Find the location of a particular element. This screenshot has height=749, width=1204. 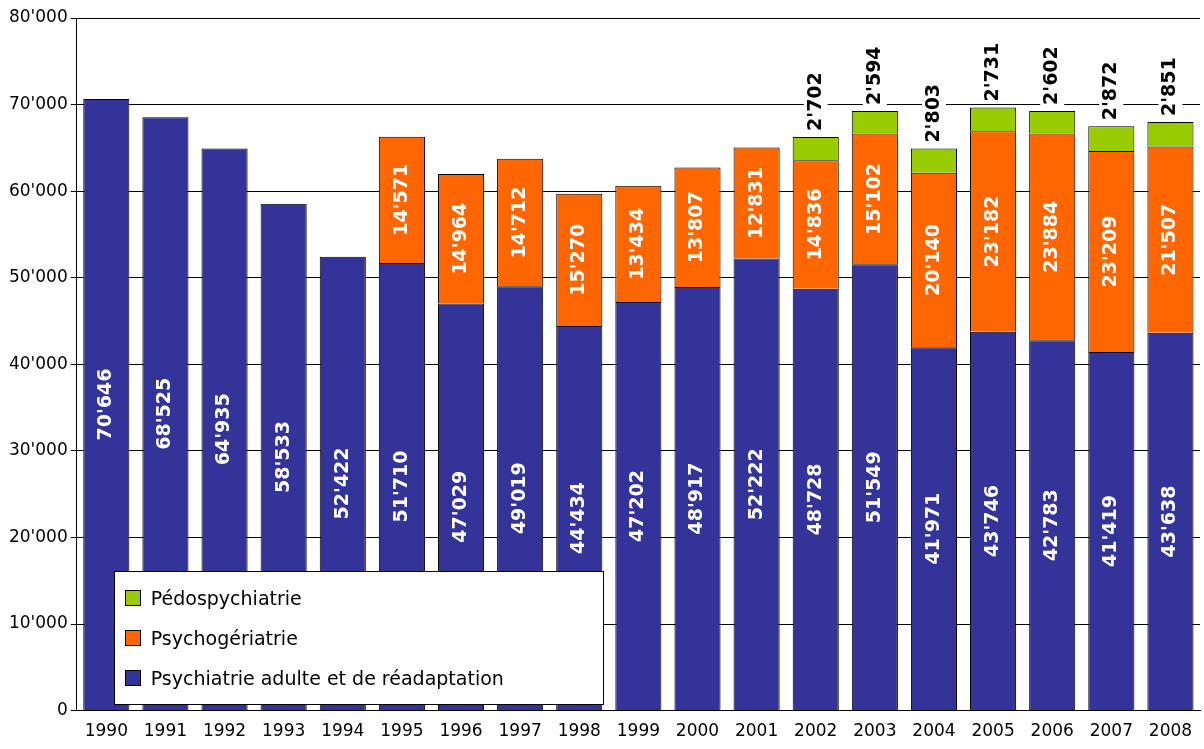

x-tick-label: 2000 is located at coordinates (697, 730).